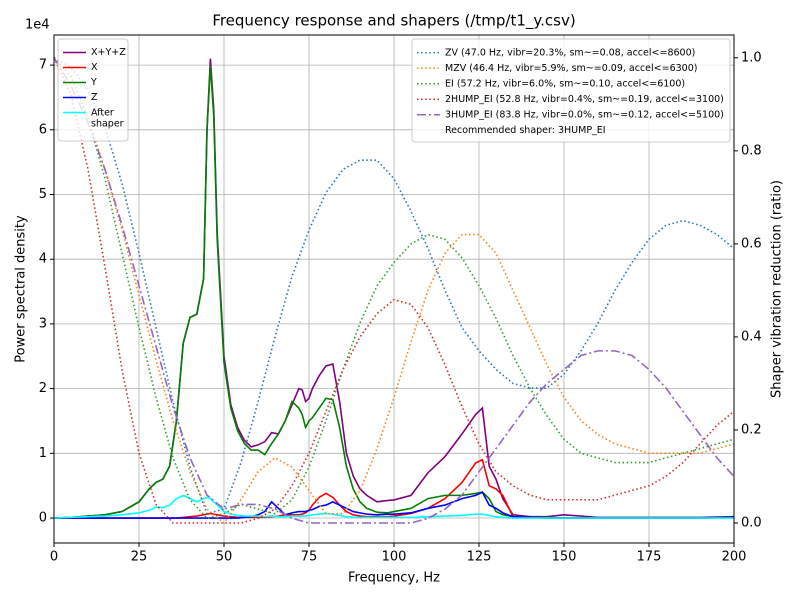 The height and width of the screenshot is (600, 800). What do you see at coordinates (777, 289) in the screenshot?
I see `y2-axis-label: Shaper vibration reduction (ratio)` at bounding box center [777, 289].